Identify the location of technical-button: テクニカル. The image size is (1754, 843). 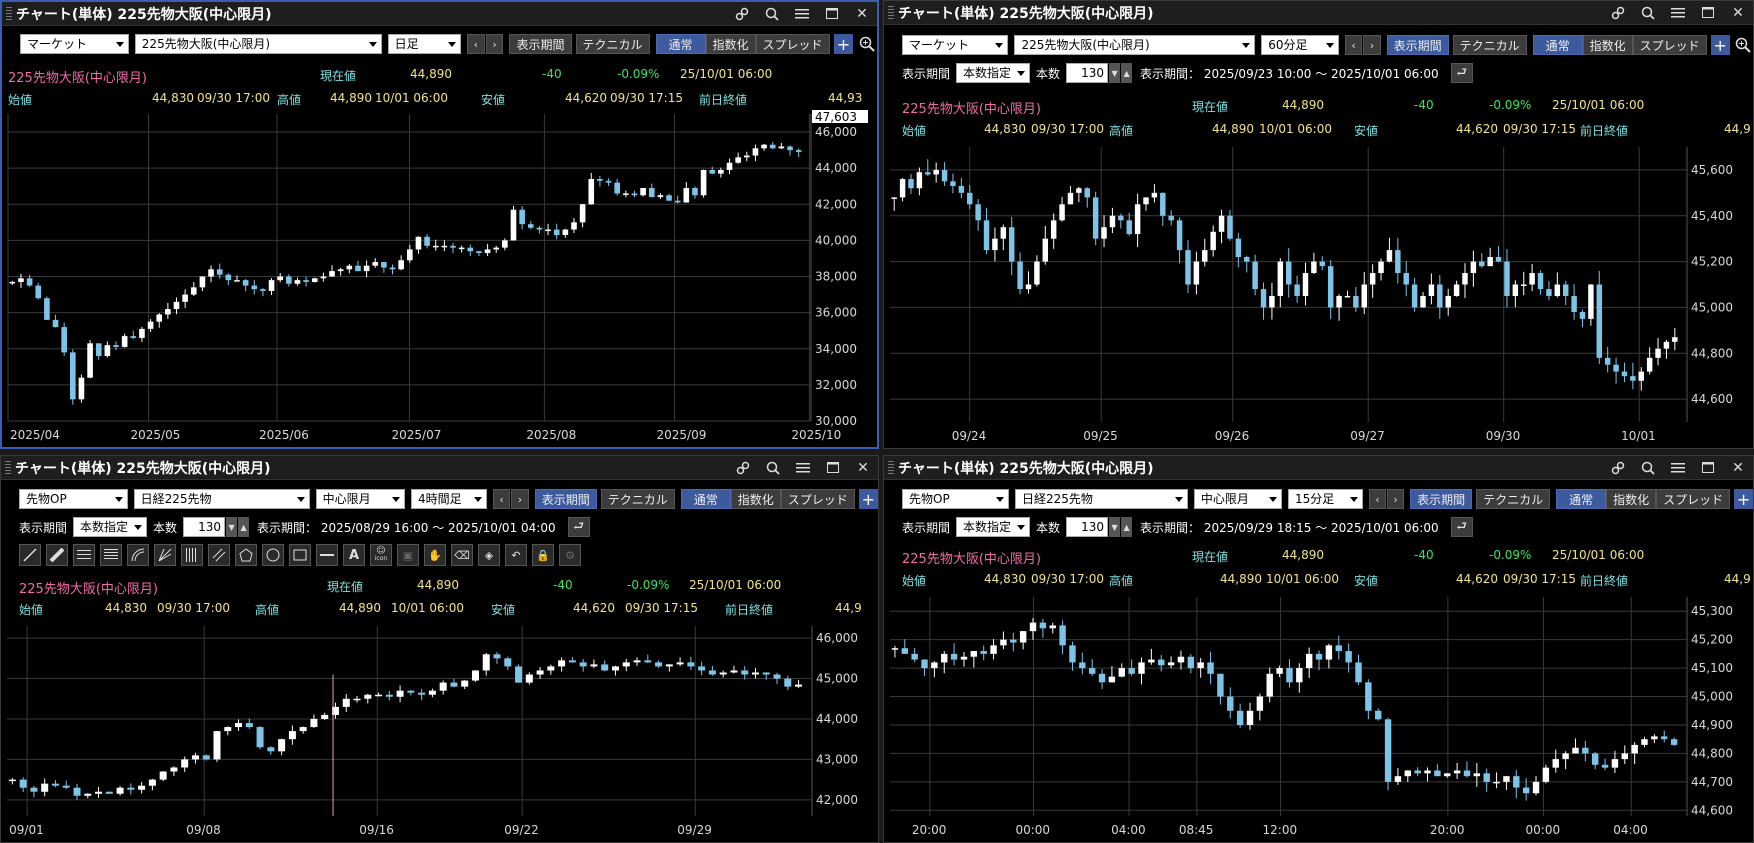
(1513, 499).